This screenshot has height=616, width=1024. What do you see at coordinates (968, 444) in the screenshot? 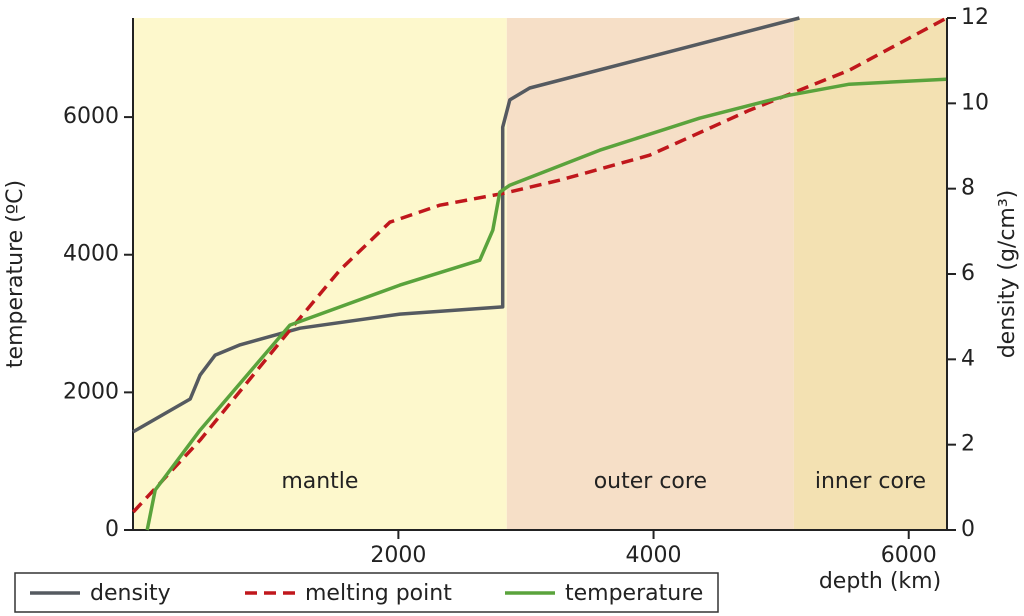
I see `y2-tick-label: 2` at bounding box center [968, 444].